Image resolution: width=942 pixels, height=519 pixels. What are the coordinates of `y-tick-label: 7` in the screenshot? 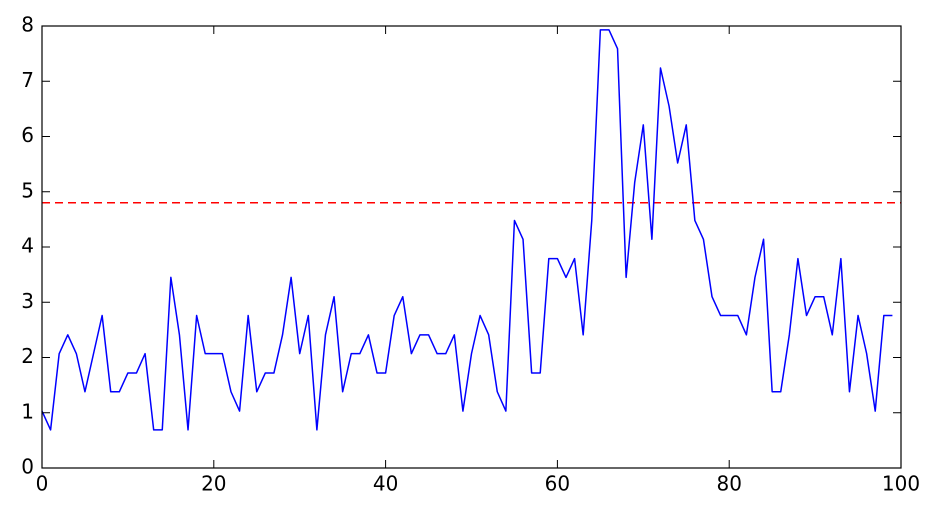 It's located at (27, 80).